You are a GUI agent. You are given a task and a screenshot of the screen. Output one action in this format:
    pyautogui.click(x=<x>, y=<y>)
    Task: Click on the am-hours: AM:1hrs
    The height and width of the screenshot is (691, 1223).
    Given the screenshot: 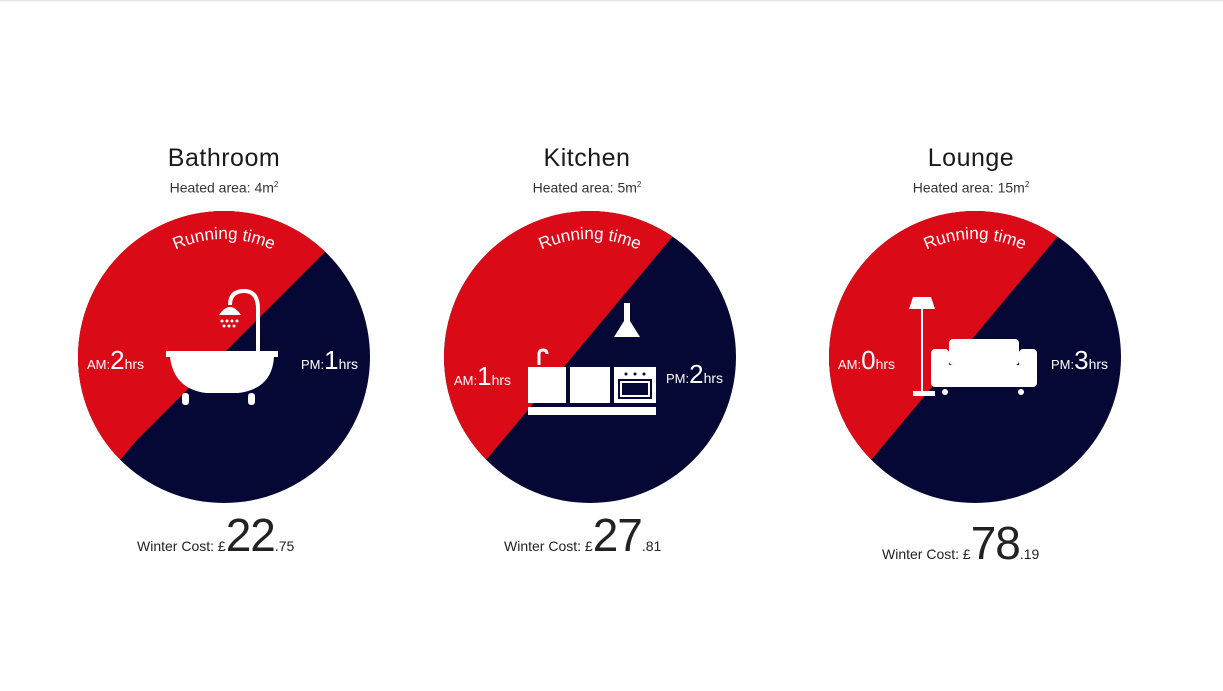 What is the action you would take?
    pyautogui.click(x=483, y=376)
    